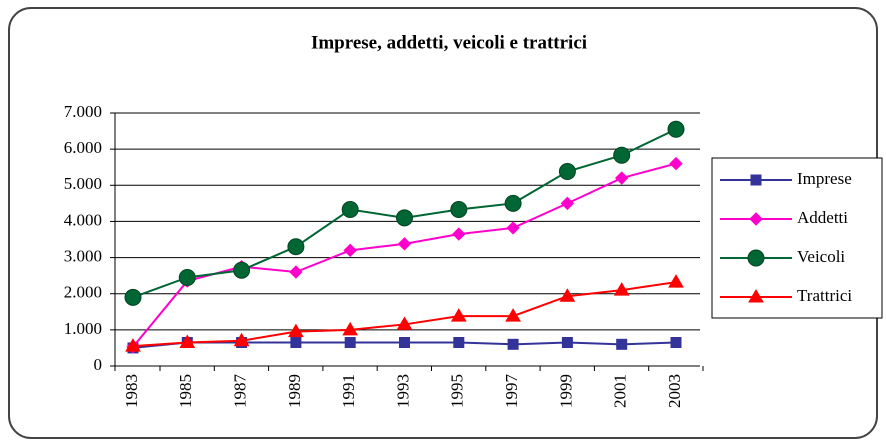 This screenshot has height=448, width=886. What do you see at coordinates (185, 391) in the screenshot?
I see `x-tick-label: 1985` at bounding box center [185, 391].